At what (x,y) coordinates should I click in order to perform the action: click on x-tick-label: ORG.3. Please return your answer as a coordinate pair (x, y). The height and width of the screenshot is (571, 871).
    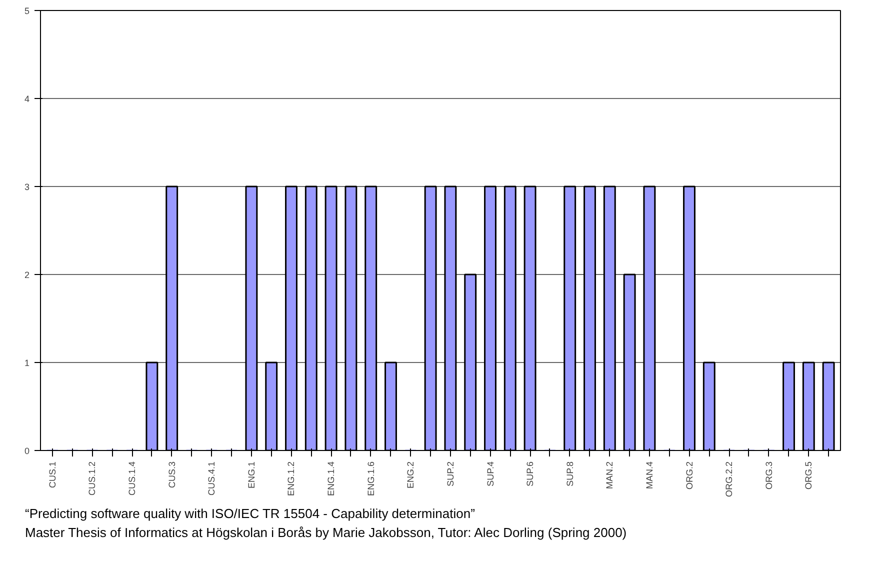
    Looking at the image, I should click on (769, 475).